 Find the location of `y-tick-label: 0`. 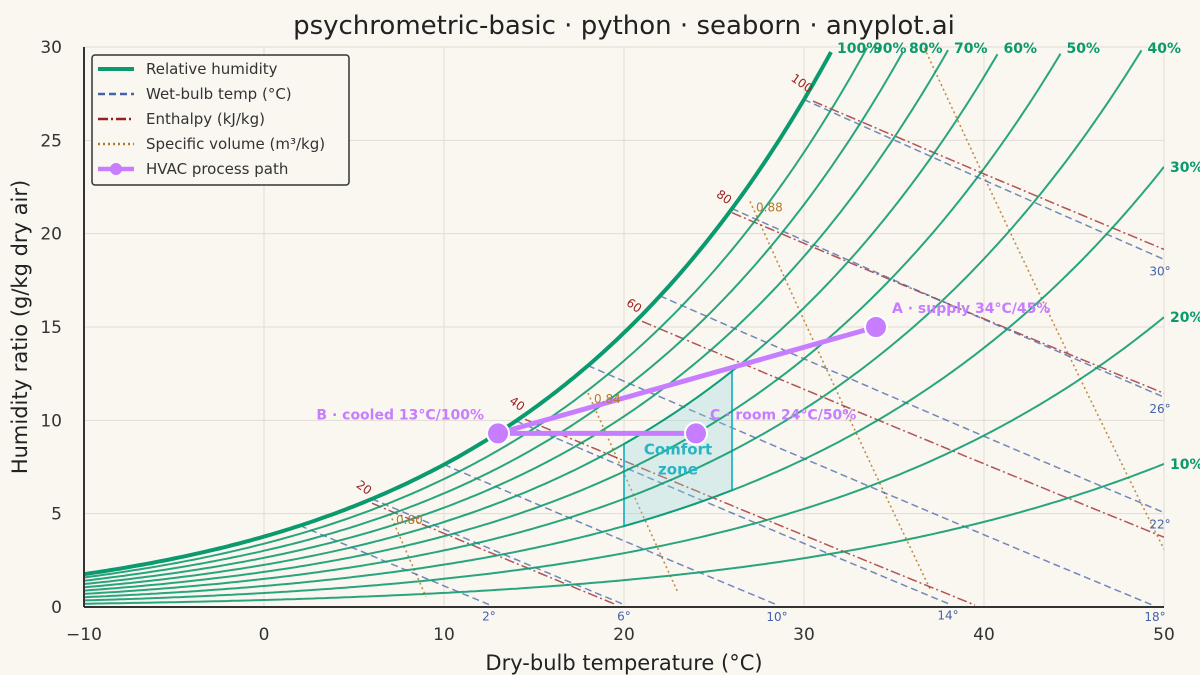

y-tick-label: 0 is located at coordinates (56, 608).